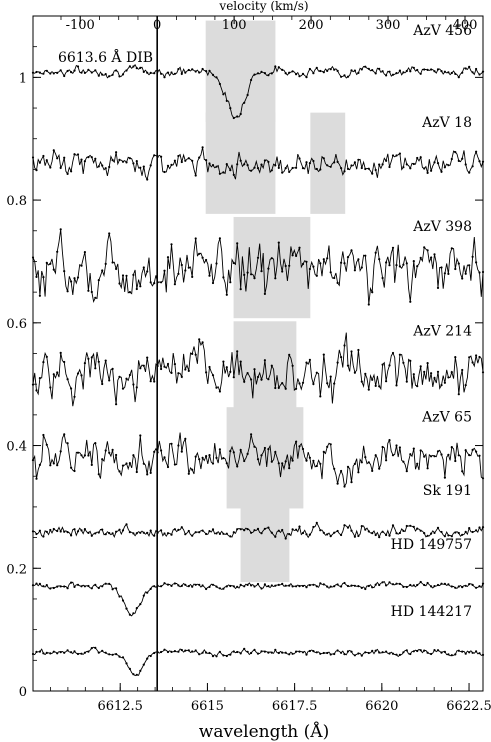 This screenshot has width=491, height=742. Describe the element at coordinates (157, 25) in the screenshot. I see `top-tick-label-1: 0` at that location.